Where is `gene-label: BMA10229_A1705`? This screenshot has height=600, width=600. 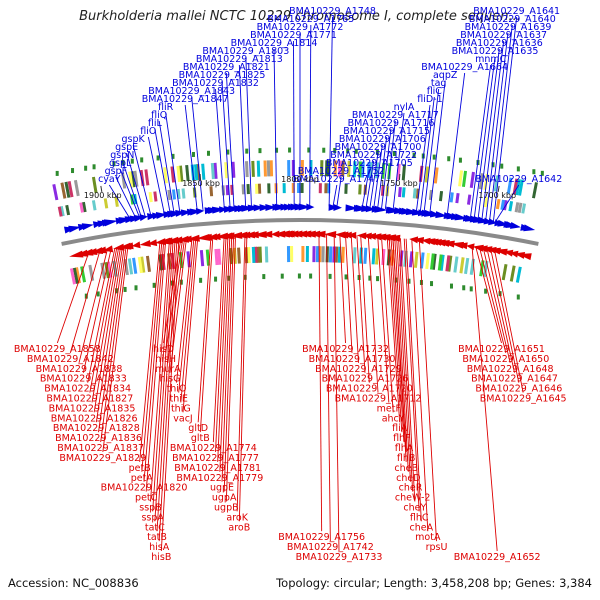
gene-label: BMA10229_A1705 is located at coordinates (369, 163).